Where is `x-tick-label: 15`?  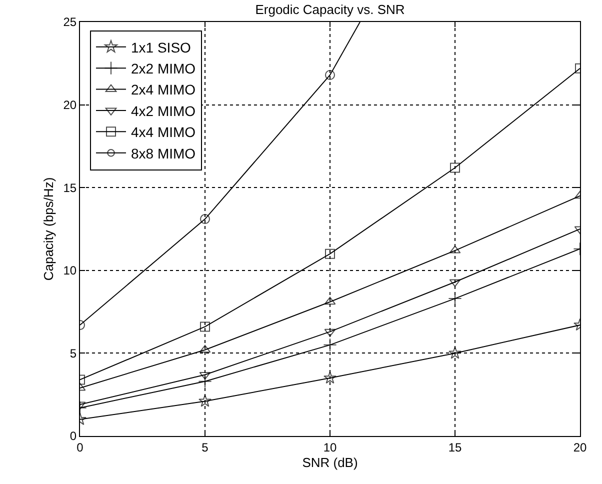
x-tick-label: 15 is located at coordinates (455, 447).